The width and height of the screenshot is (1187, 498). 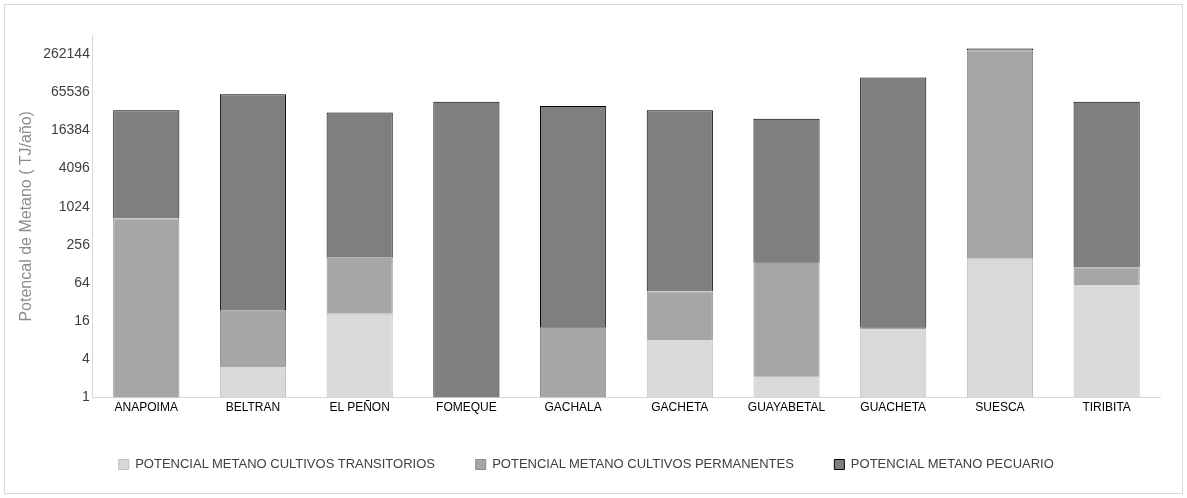 What do you see at coordinates (86, 396) in the screenshot?
I see `y-tick-label: 1` at bounding box center [86, 396].